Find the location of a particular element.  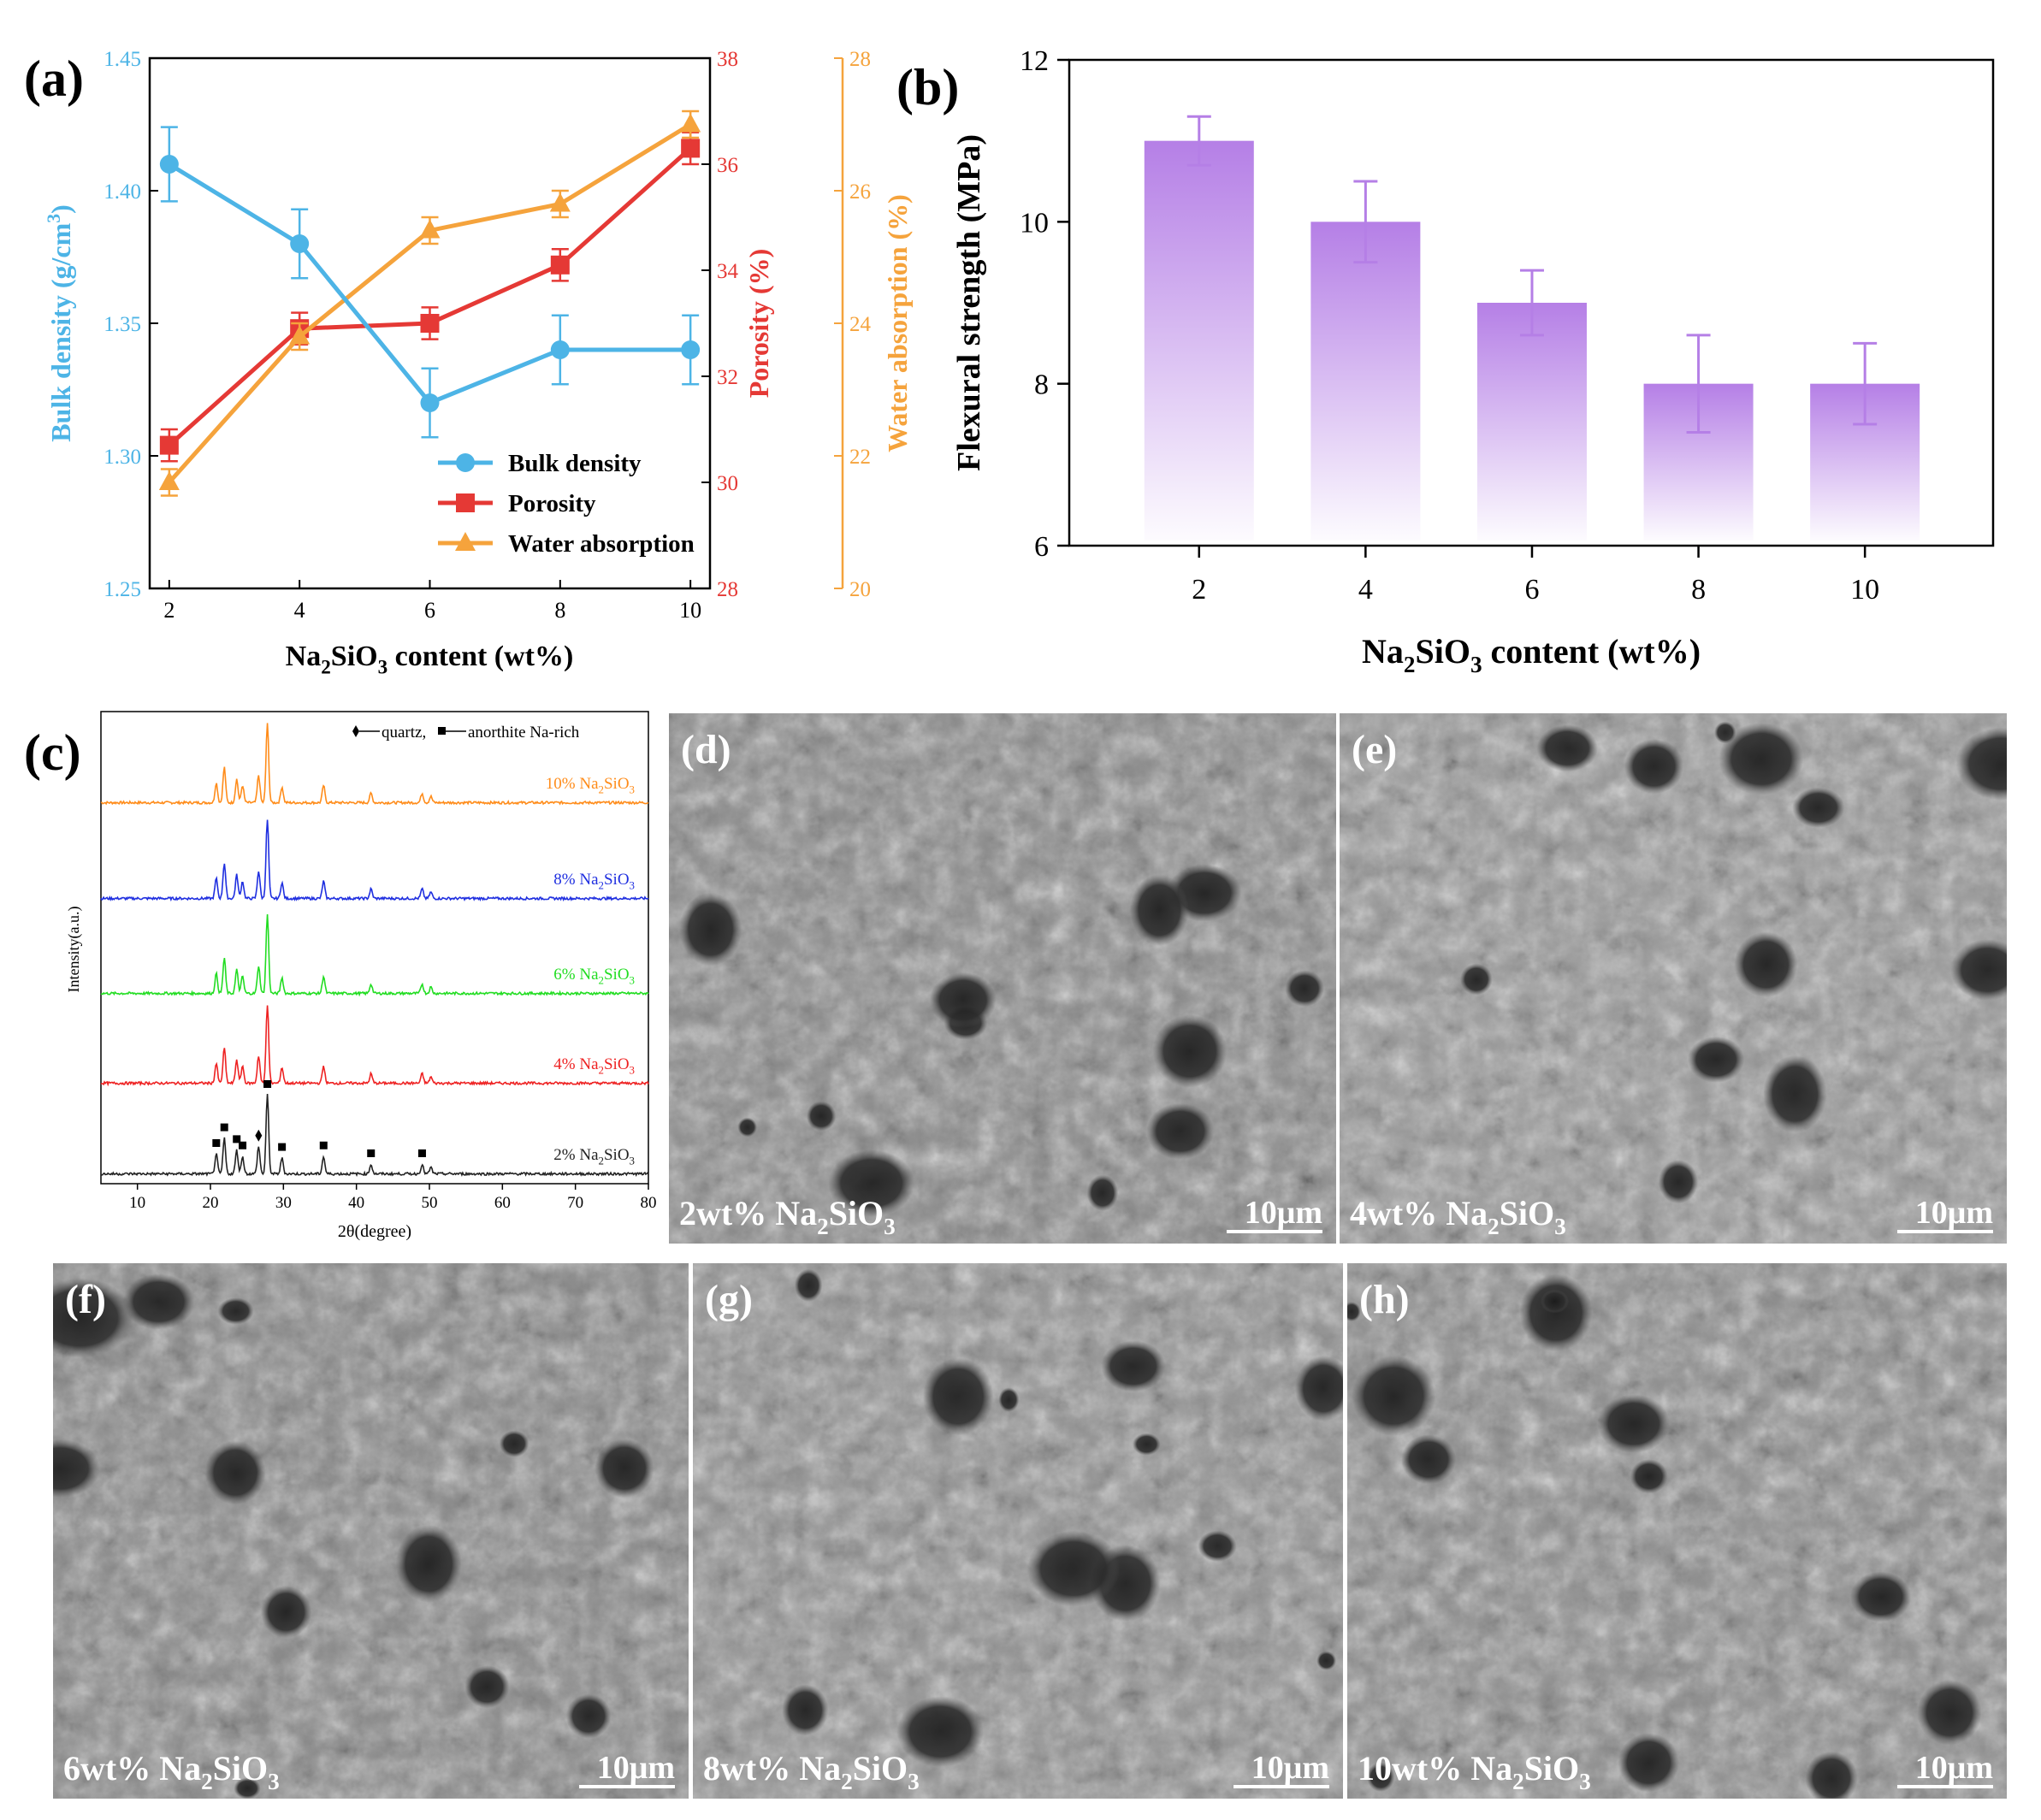

panel-a-bd-axis-label: Bulk density (g/cm3) is located at coordinates (60, 323).